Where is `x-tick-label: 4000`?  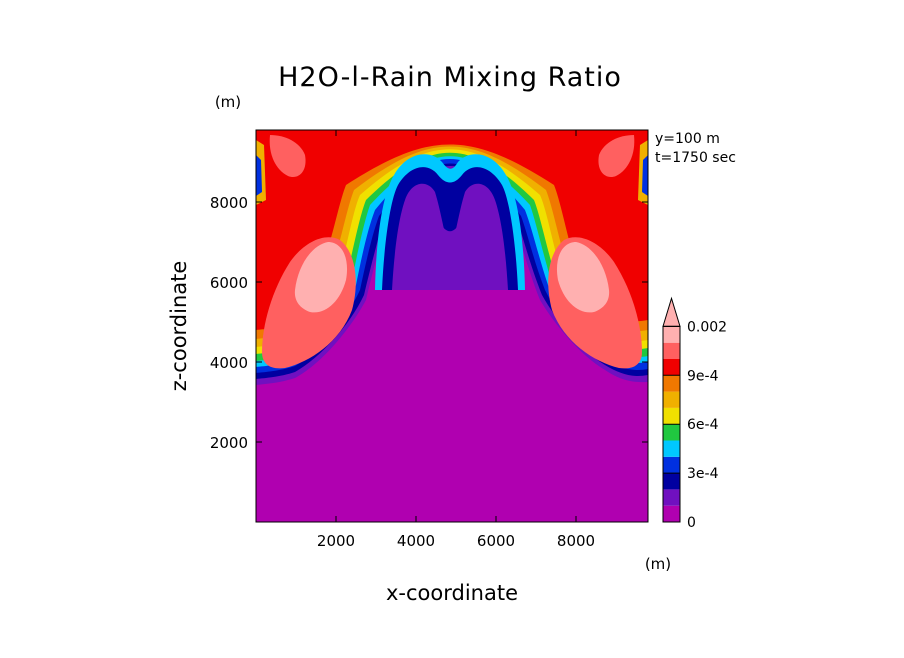 x-tick-label: 4000 is located at coordinates (416, 541).